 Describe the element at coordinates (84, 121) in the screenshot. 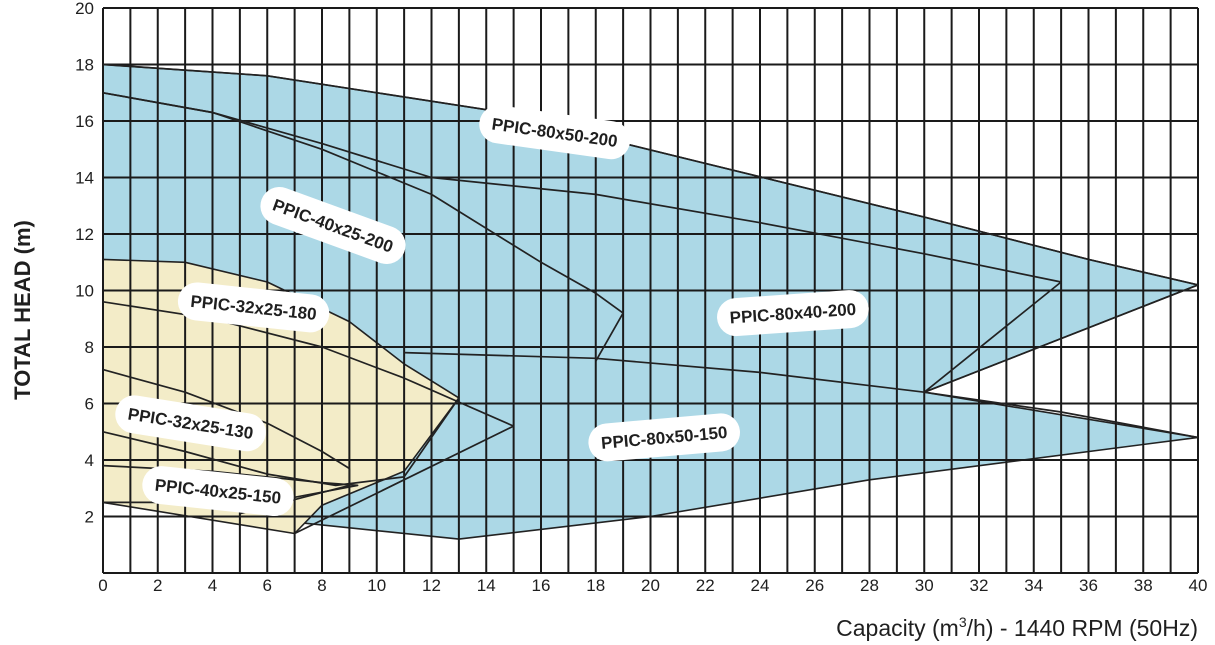

I see `y-tick-label: 16` at that location.